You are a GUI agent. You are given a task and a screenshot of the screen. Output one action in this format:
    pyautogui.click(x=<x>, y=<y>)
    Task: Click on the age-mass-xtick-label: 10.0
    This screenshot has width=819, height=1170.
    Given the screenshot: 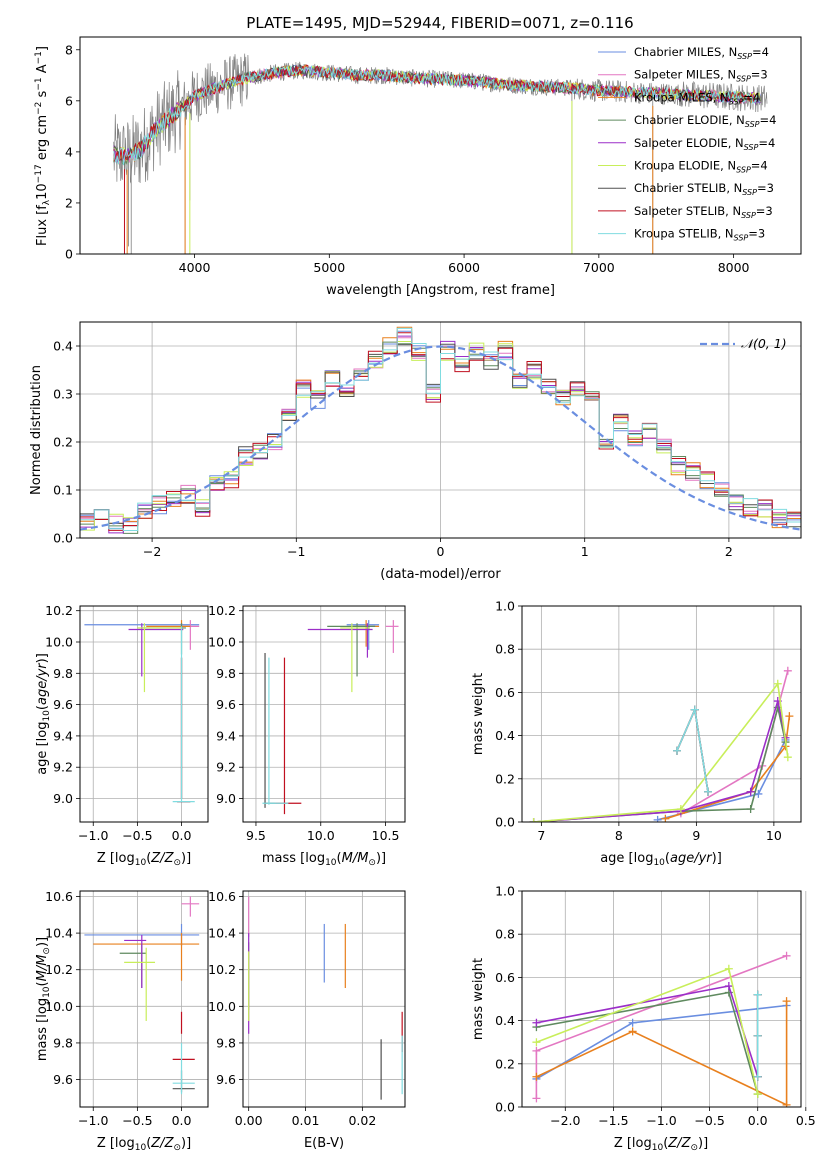 What is the action you would take?
    pyautogui.click(x=321, y=835)
    